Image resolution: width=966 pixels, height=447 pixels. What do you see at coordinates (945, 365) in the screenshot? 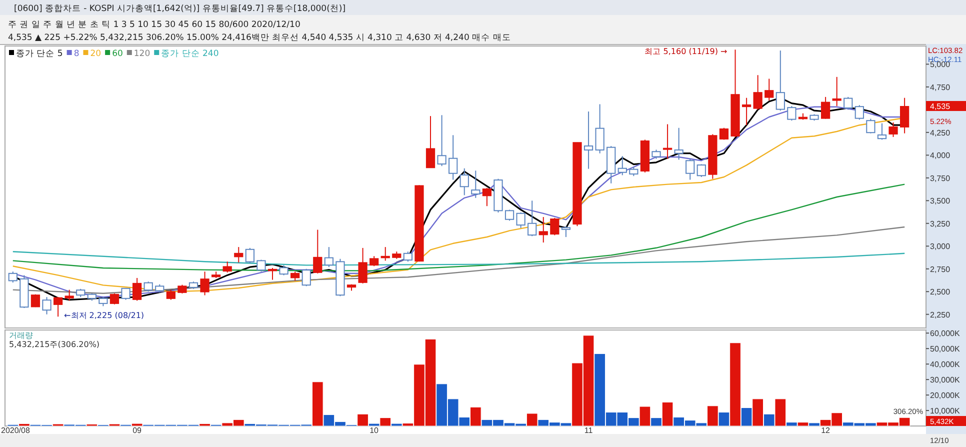
I see `y-tick-label: 40,000K` at bounding box center [945, 365].